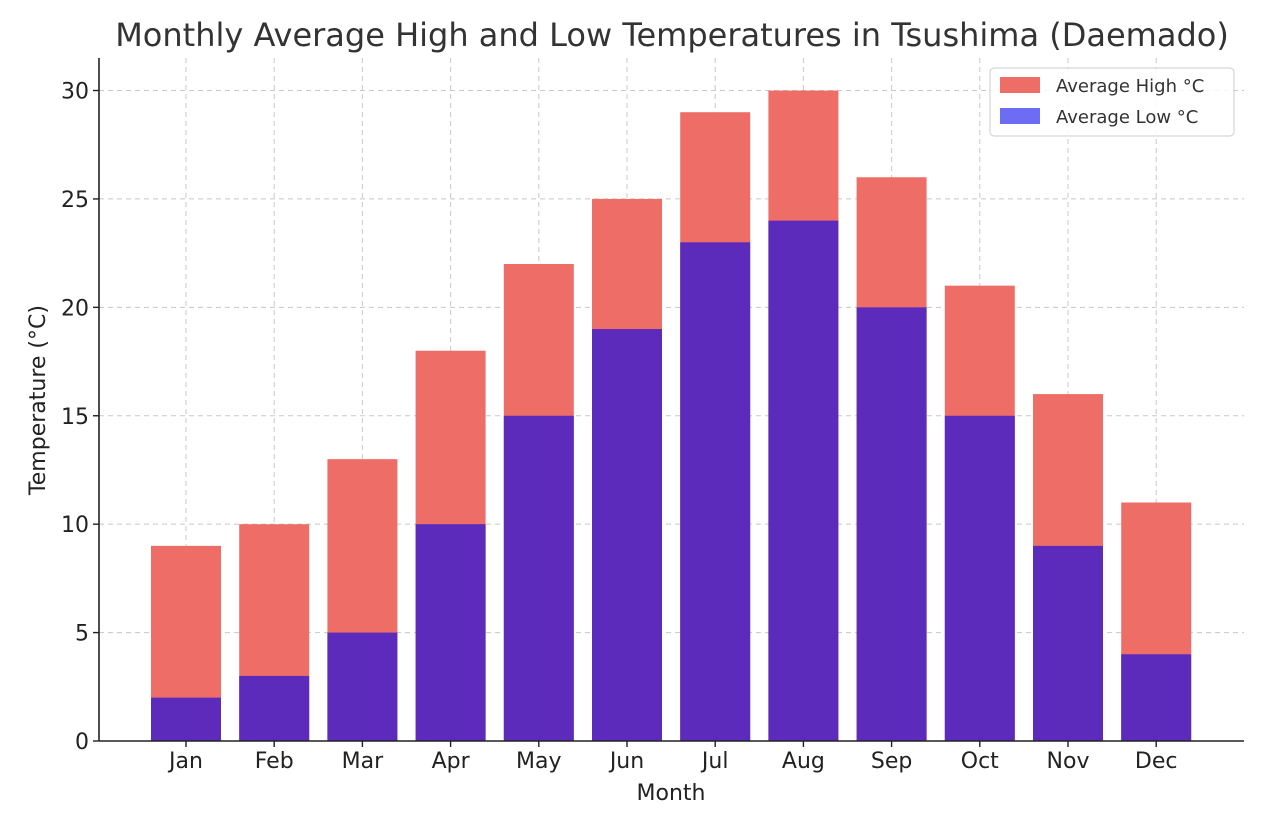 The height and width of the screenshot is (816, 1272). I want to click on bar-low-dec, so click(1156, 697).